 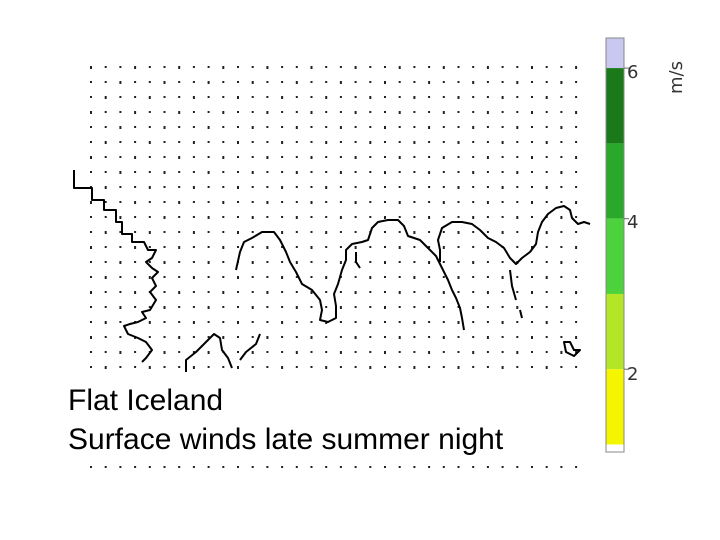 What do you see at coordinates (615, 53) in the screenshot?
I see `legend-band` at bounding box center [615, 53].